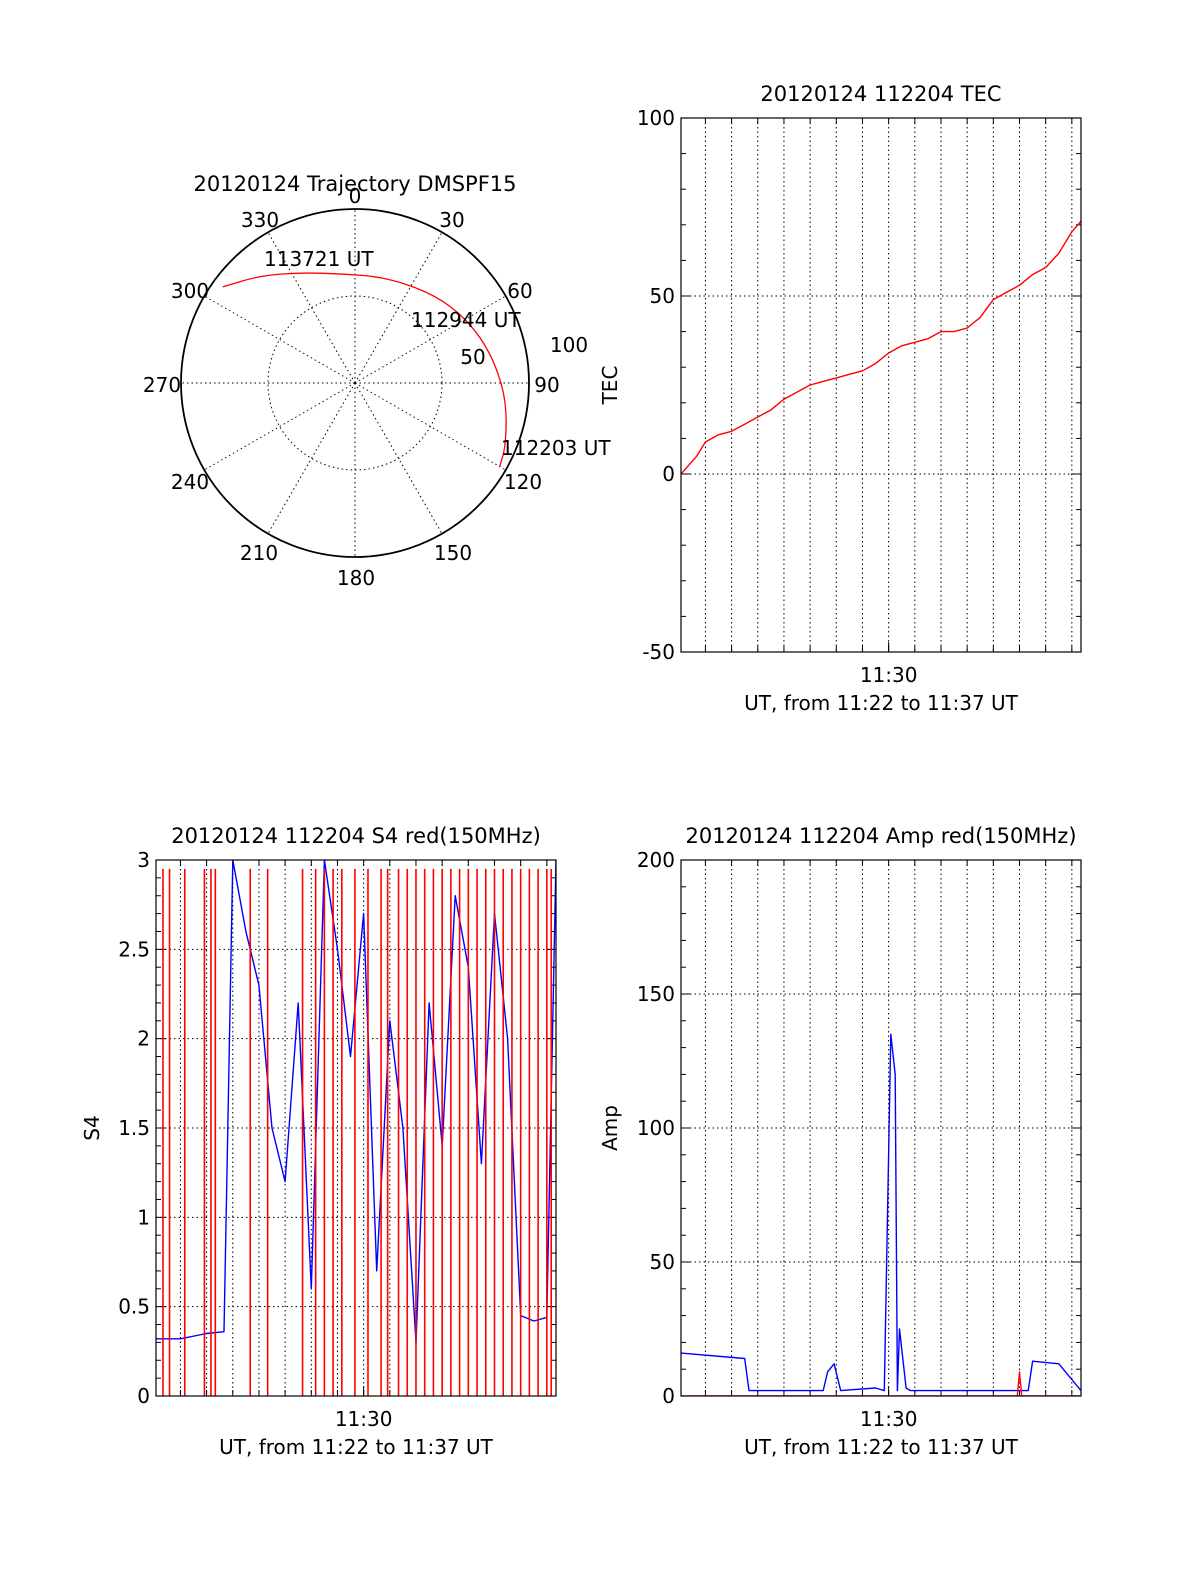 The image size is (1200, 1575). I want to click on polar-angle-label: 0, so click(355, 196).